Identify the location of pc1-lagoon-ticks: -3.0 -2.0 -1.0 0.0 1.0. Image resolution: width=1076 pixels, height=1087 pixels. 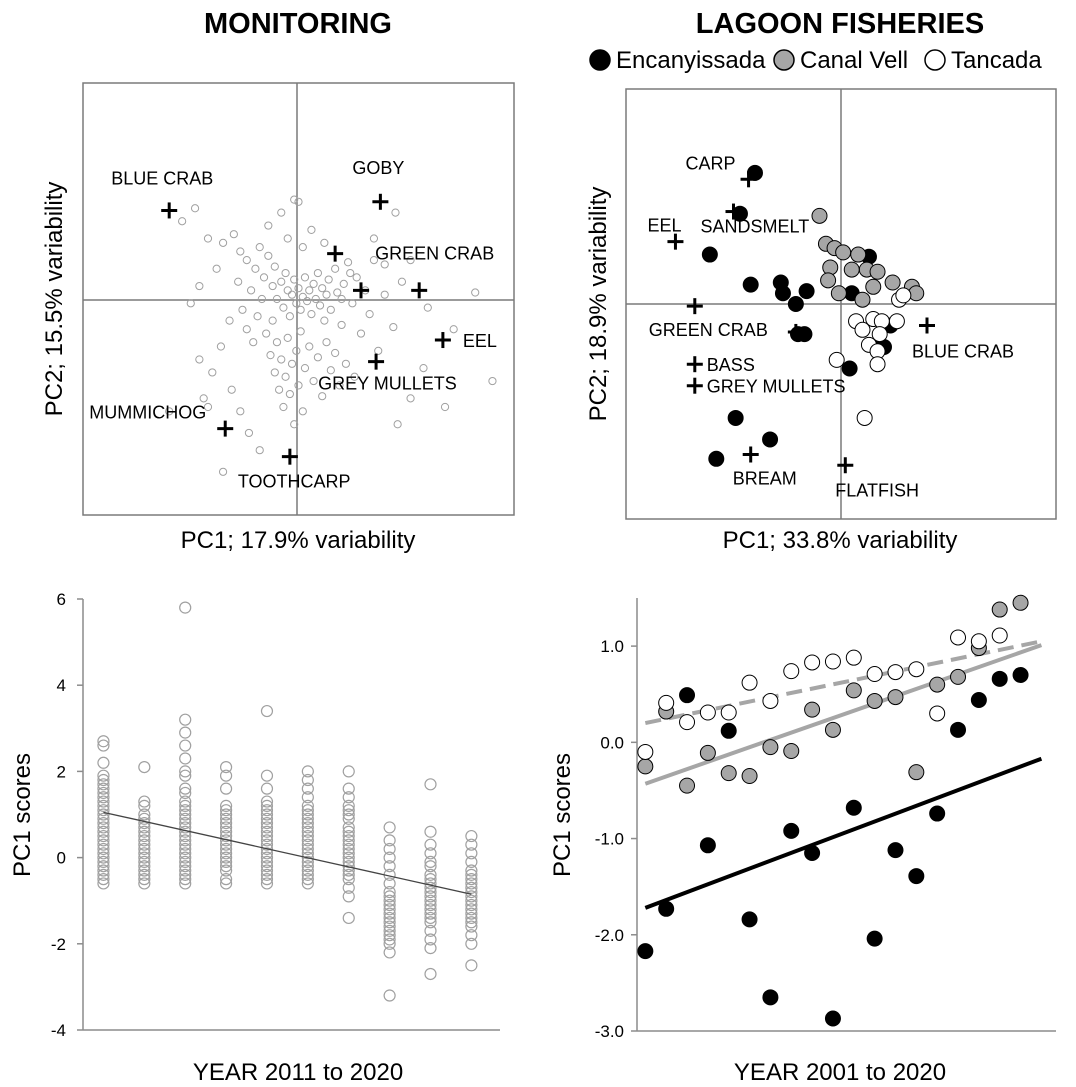
(616, 839).